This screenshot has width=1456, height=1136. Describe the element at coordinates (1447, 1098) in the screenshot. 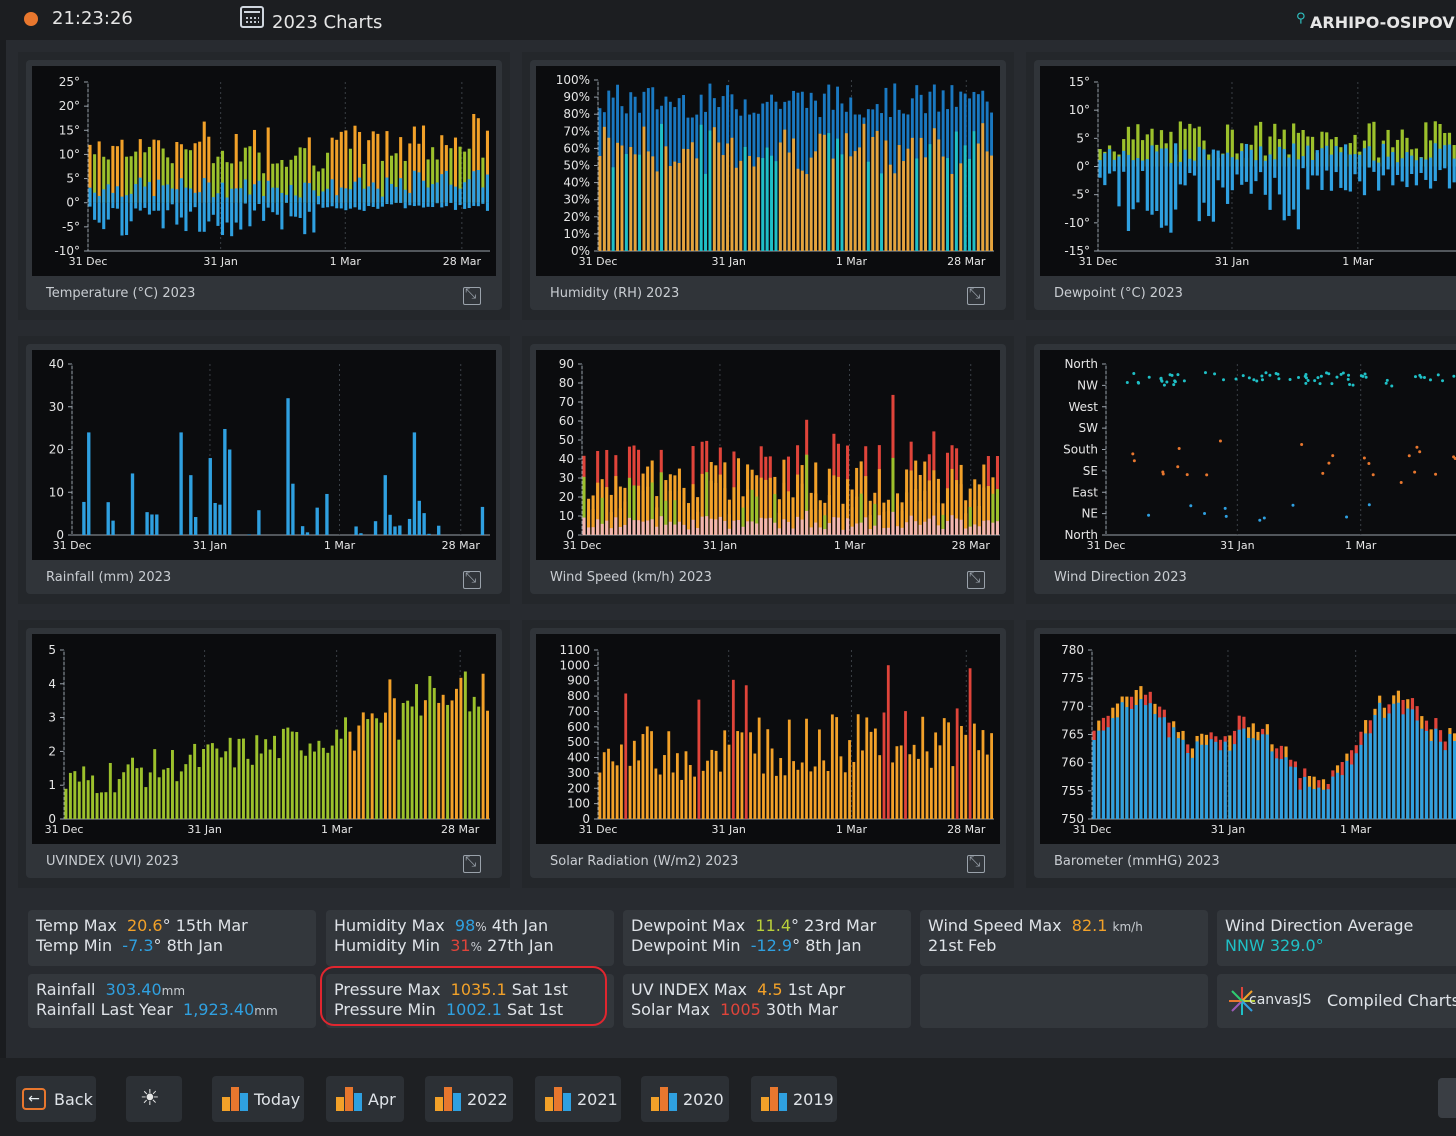

I see `side-tab` at that location.